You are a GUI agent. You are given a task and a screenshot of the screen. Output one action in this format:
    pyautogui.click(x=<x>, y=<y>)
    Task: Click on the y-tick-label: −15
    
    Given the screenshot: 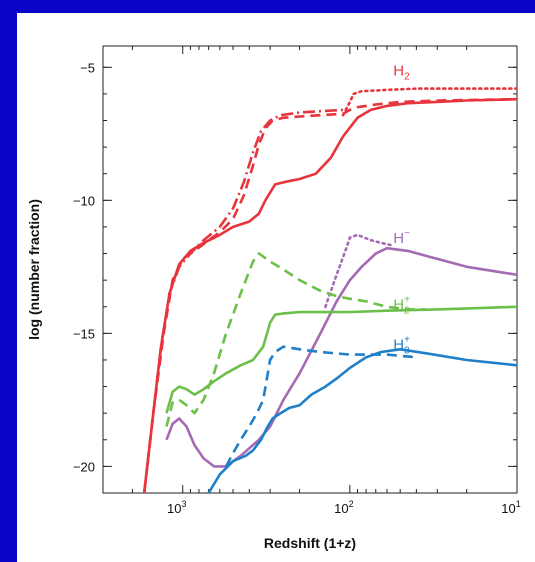 What is the action you would take?
    pyautogui.click(x=84, y=333)
    